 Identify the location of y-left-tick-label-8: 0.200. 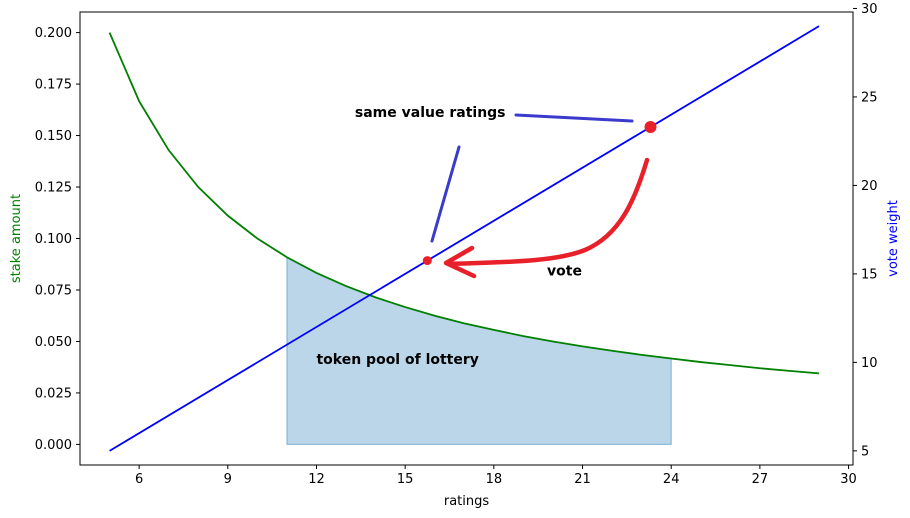
(53, 33).